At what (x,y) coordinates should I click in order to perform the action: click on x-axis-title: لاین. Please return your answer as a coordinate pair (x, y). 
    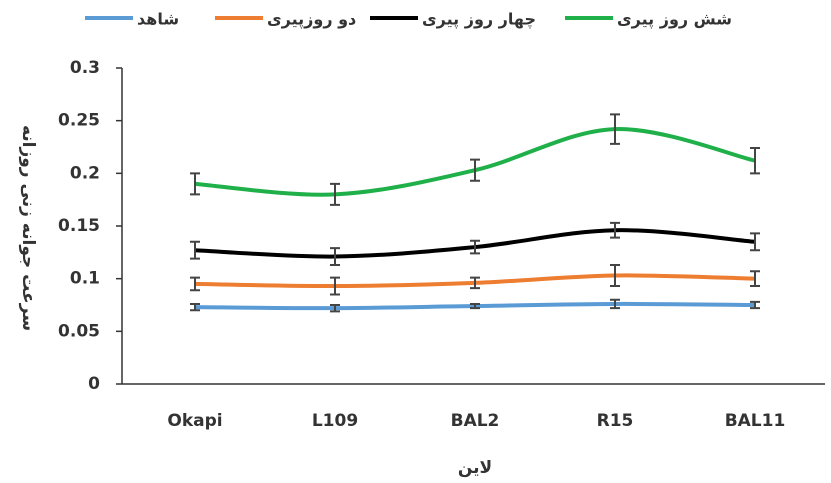
    Looking at the image, I should click on (475, 468).